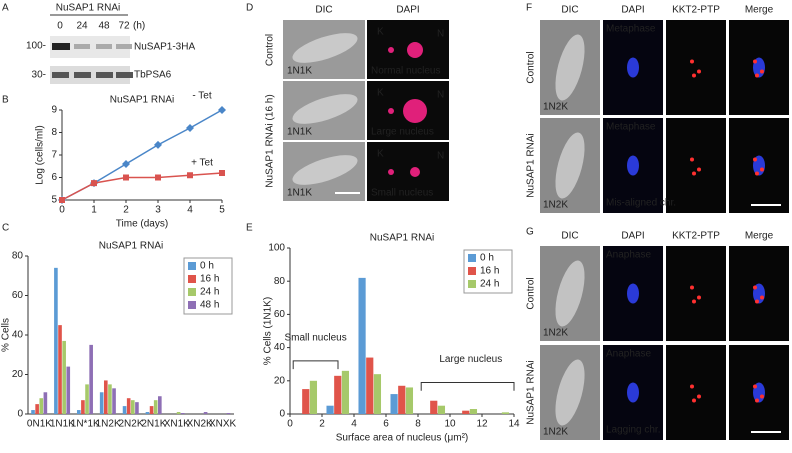 This screenshot has width=792, height=453. Describe the element at coordinates (88, 8) in the screenshot. I see `blot-title: NuSAP1 RNAi` at that location.